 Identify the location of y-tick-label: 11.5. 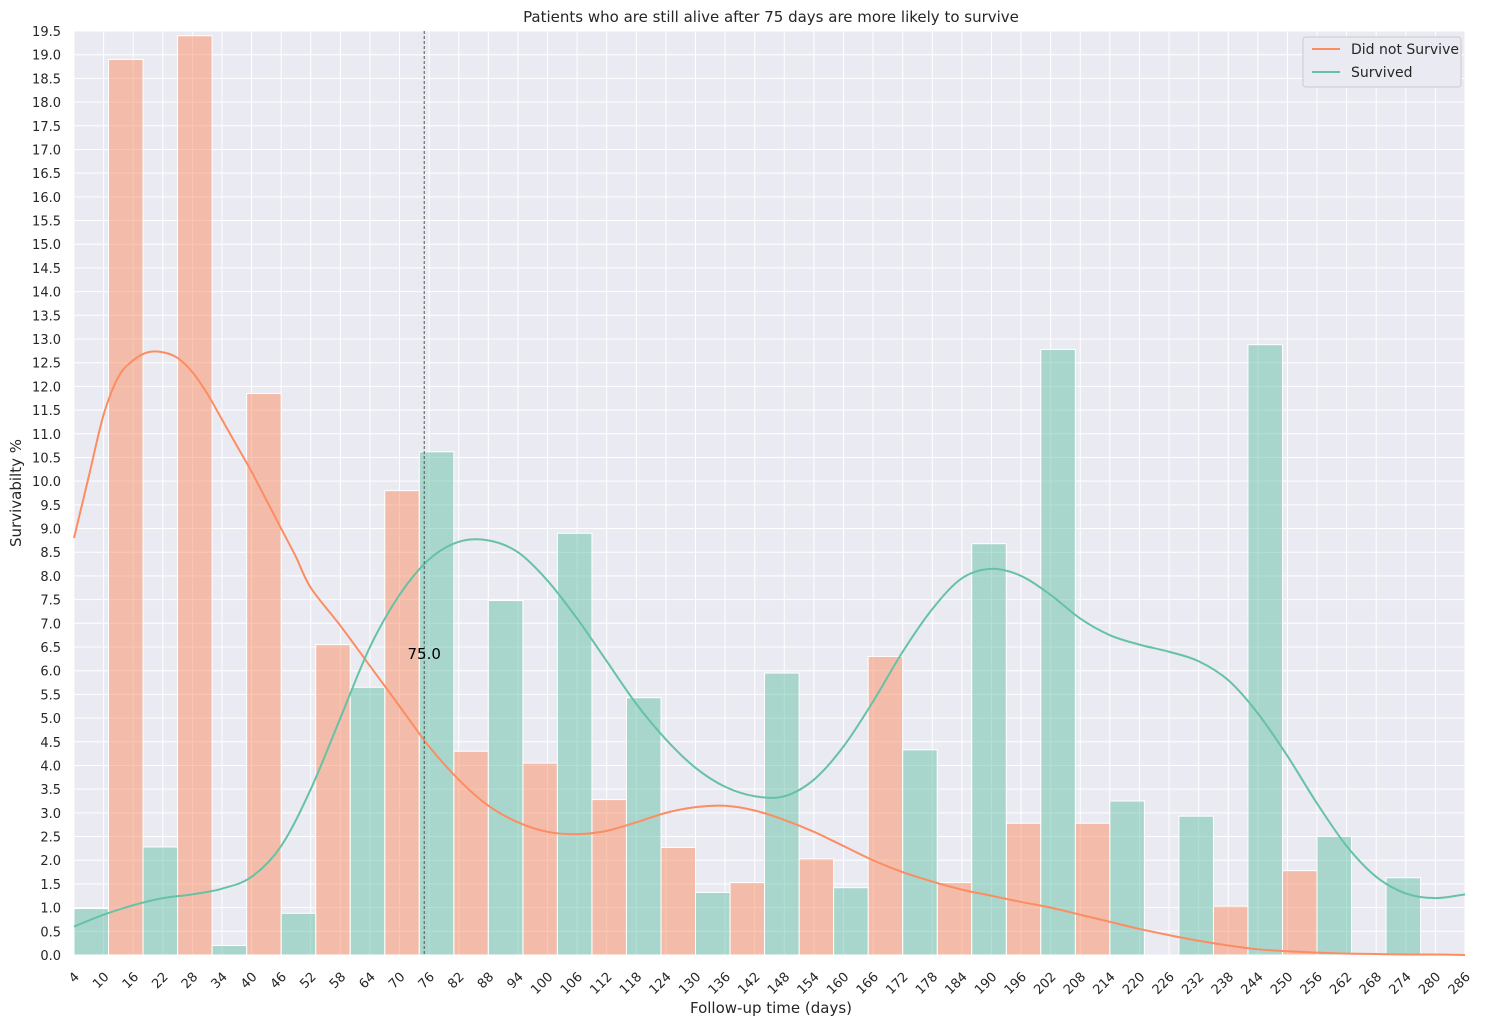
(46, 411).